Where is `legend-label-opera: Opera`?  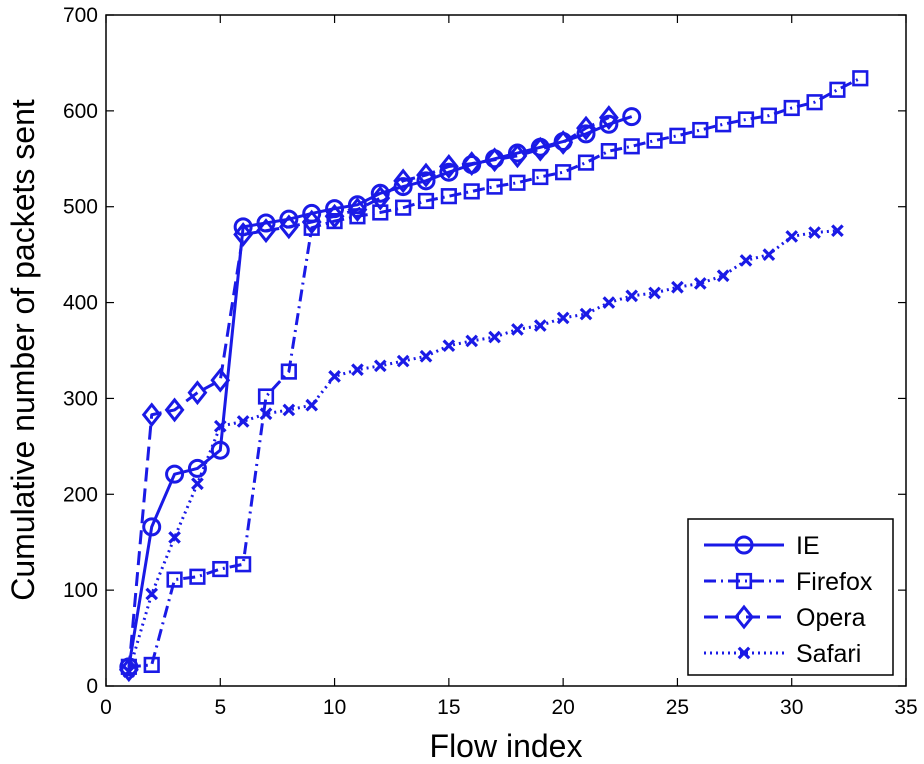
legend-label-opera: Opera is located at coordinates (831, 618).